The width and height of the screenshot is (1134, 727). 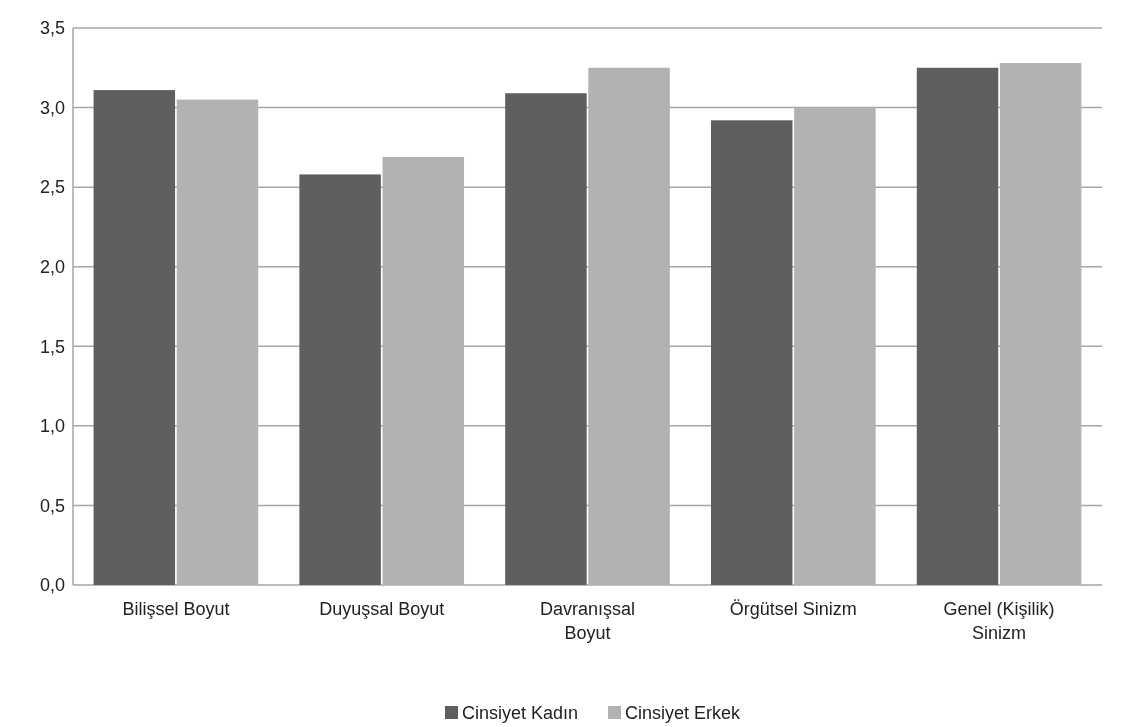 What do you see at coordinates (999, 621) in the screenshot?
I see `x-tick-label: Genel (Kişilik) Sinizm` at bounding box center [999, 621].